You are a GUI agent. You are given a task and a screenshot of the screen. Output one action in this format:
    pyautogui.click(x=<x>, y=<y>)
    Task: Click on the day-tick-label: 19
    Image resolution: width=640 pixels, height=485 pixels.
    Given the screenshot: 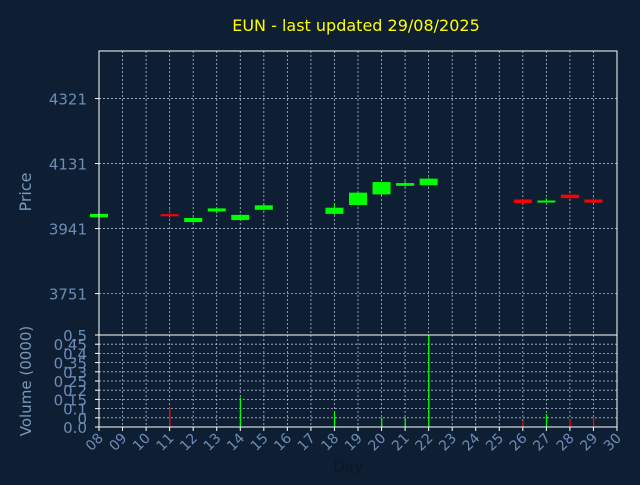 What is the action you would take?
    pyautogui.click(x=354, y=443)
    